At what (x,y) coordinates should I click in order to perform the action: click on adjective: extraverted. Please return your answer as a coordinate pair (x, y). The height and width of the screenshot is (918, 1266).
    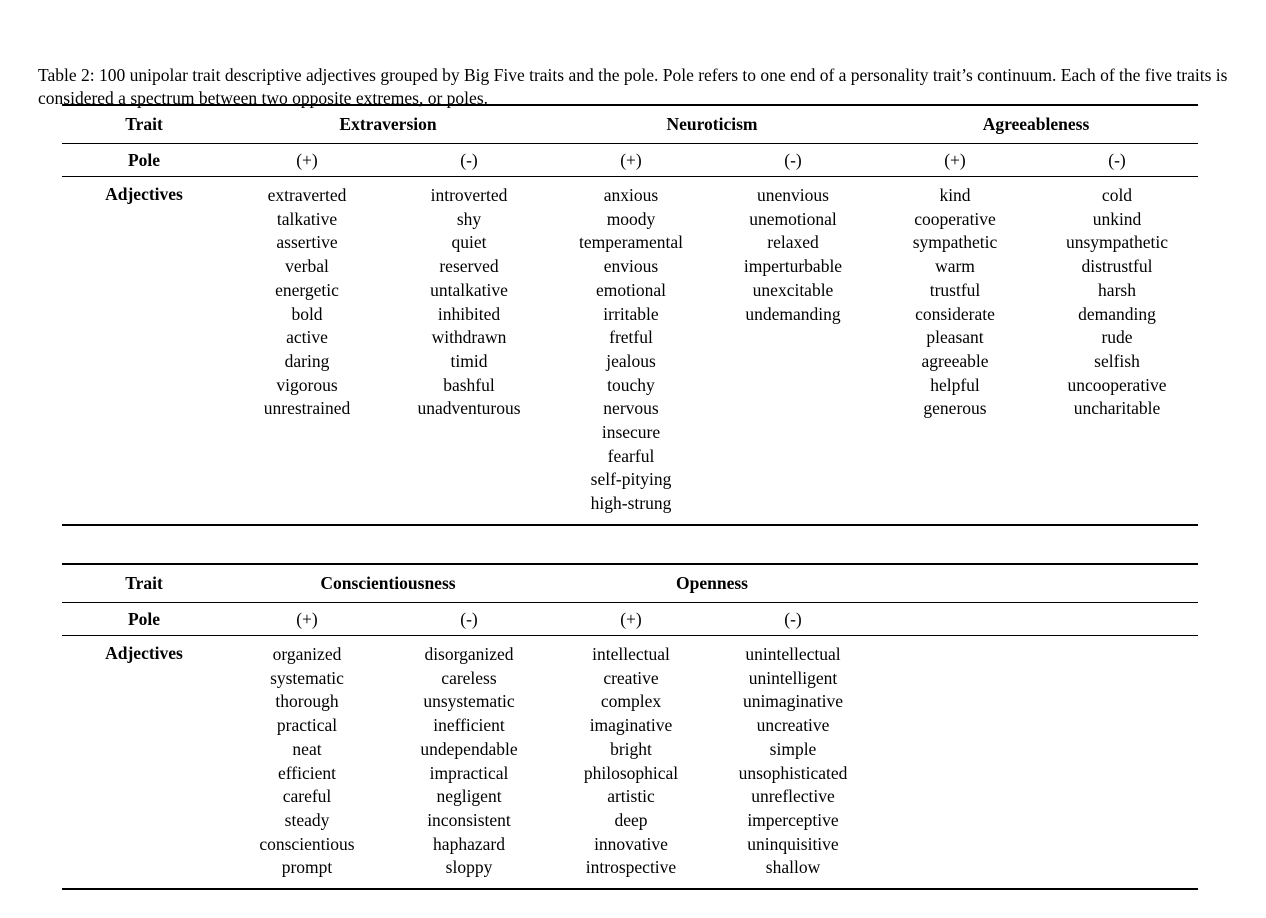
    Looking at the image, I should click on (307, 195).